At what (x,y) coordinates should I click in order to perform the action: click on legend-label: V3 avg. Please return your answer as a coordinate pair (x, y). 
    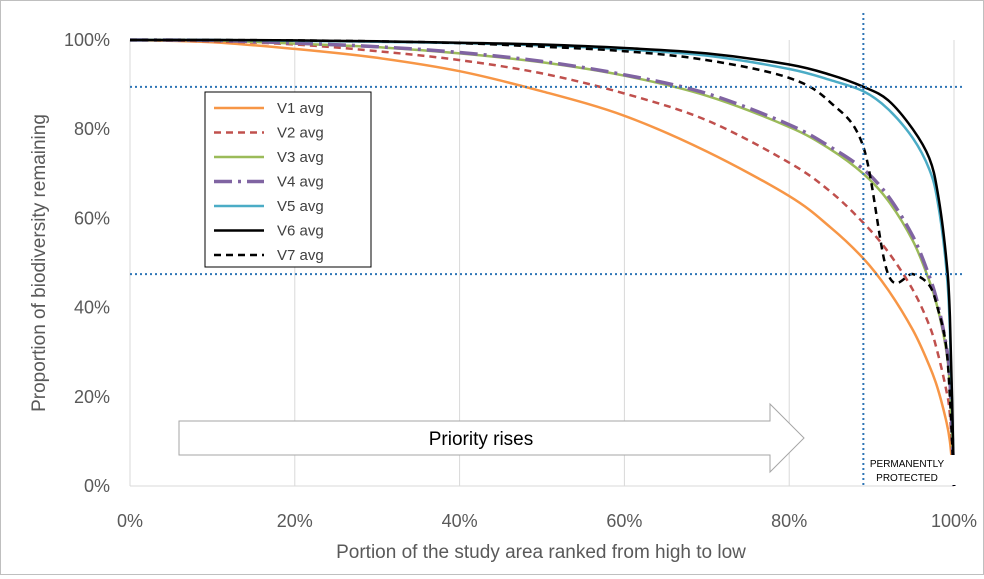
    Looking at the image, I should click on (300, 157).